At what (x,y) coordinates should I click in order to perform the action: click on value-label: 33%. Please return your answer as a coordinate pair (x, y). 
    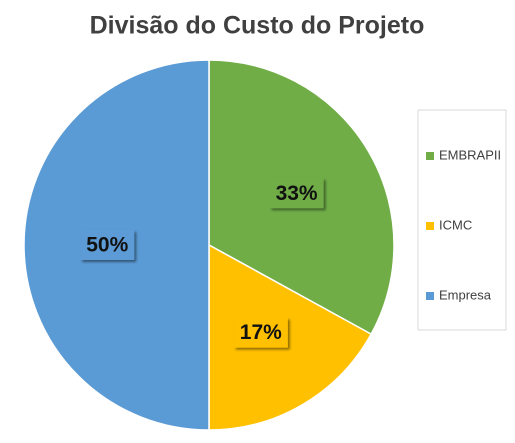
    Looking at the image, I should click on (297, 193).